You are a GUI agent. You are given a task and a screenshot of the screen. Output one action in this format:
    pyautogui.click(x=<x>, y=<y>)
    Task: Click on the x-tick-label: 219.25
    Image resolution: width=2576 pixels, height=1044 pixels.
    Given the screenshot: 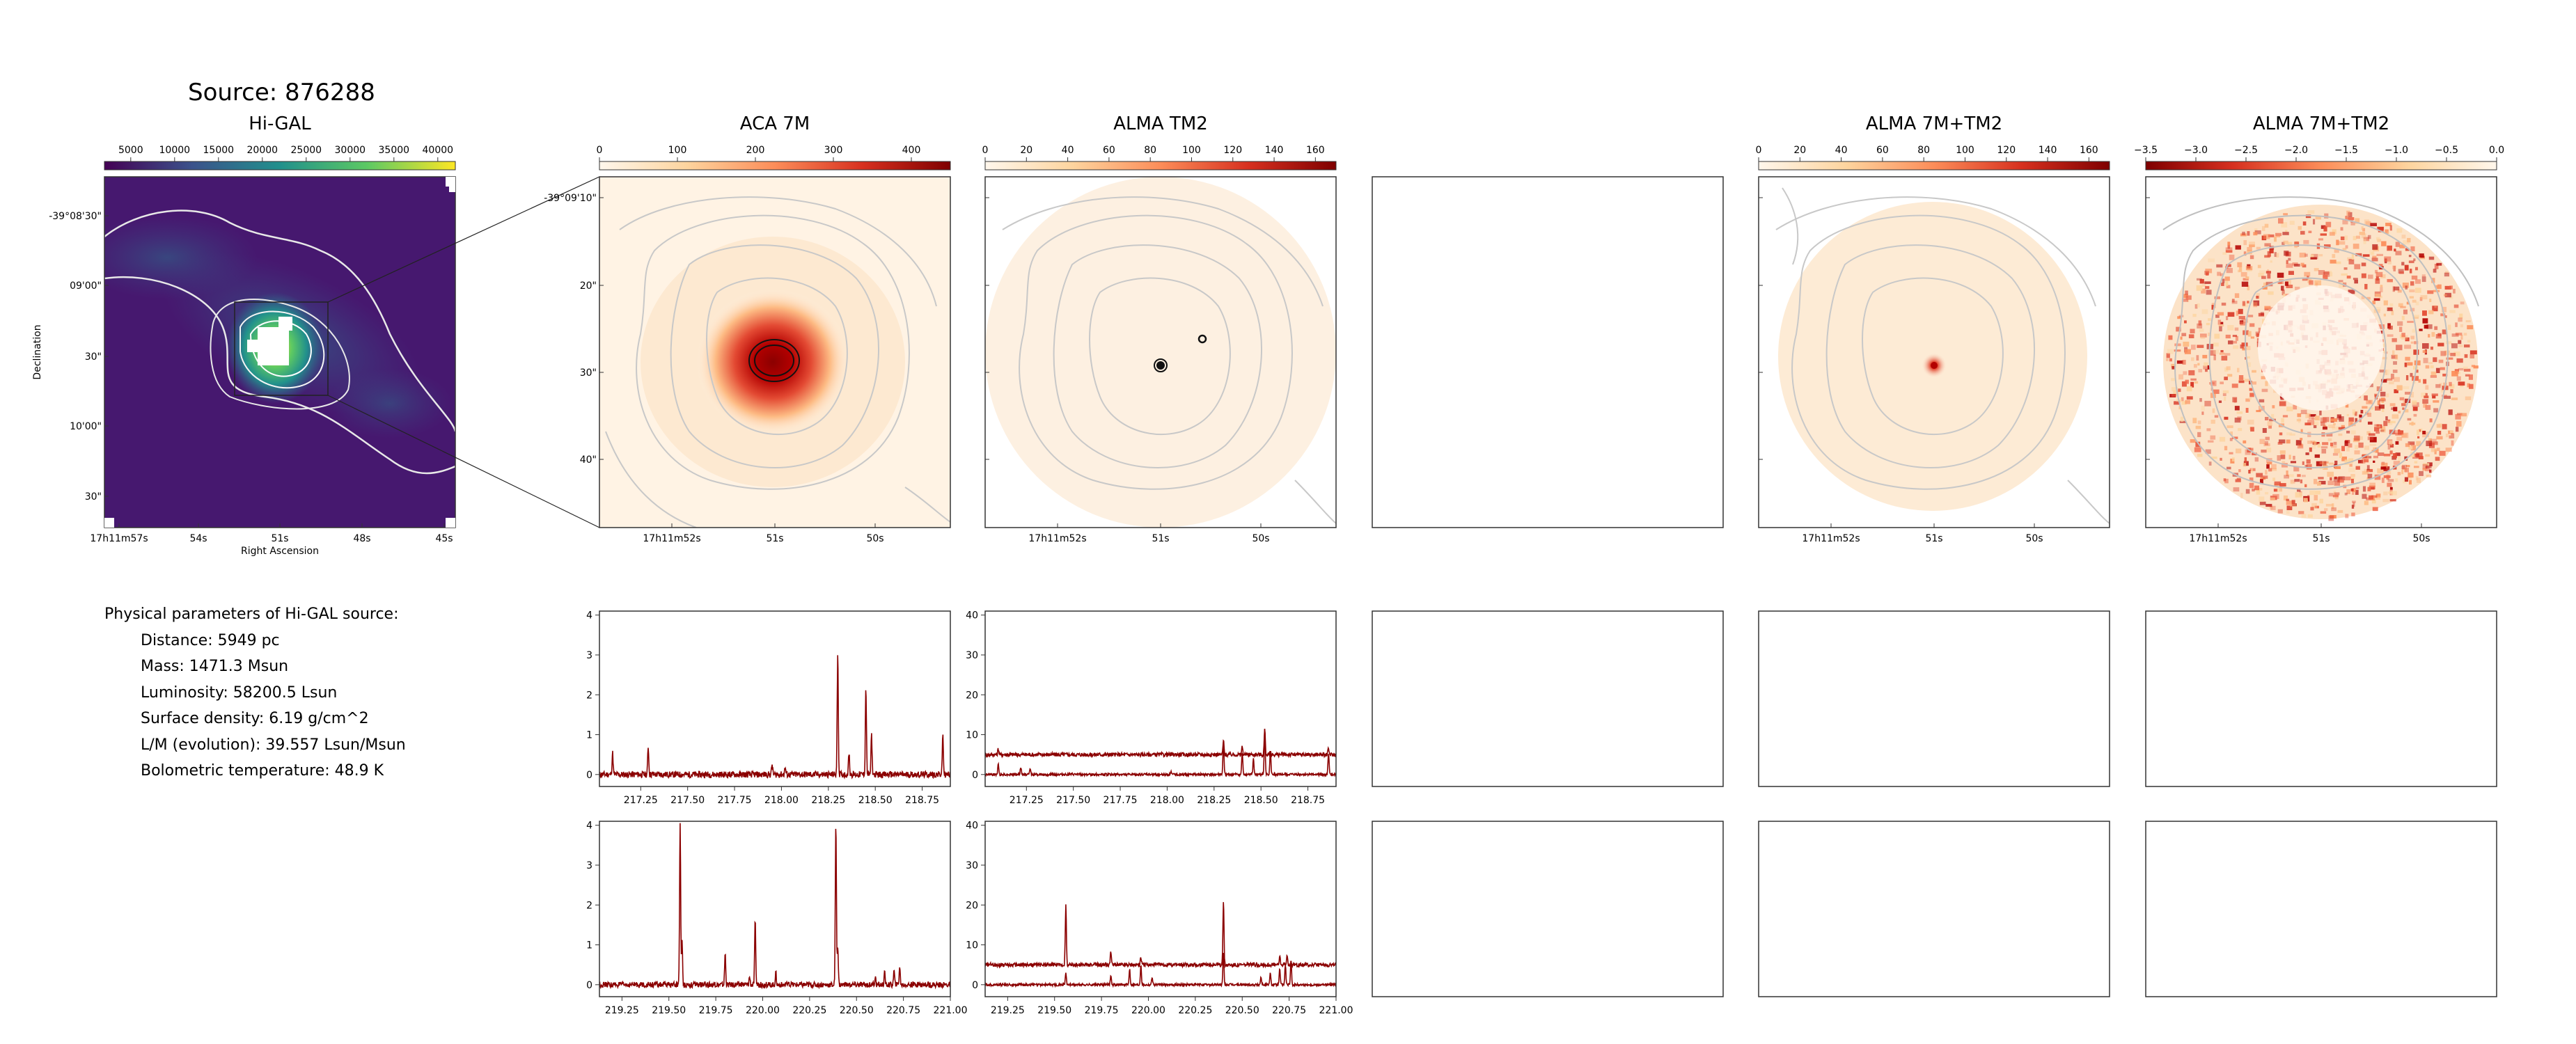 What is the action you would take?
    pyautogui.click(x=622, y=1010)
    